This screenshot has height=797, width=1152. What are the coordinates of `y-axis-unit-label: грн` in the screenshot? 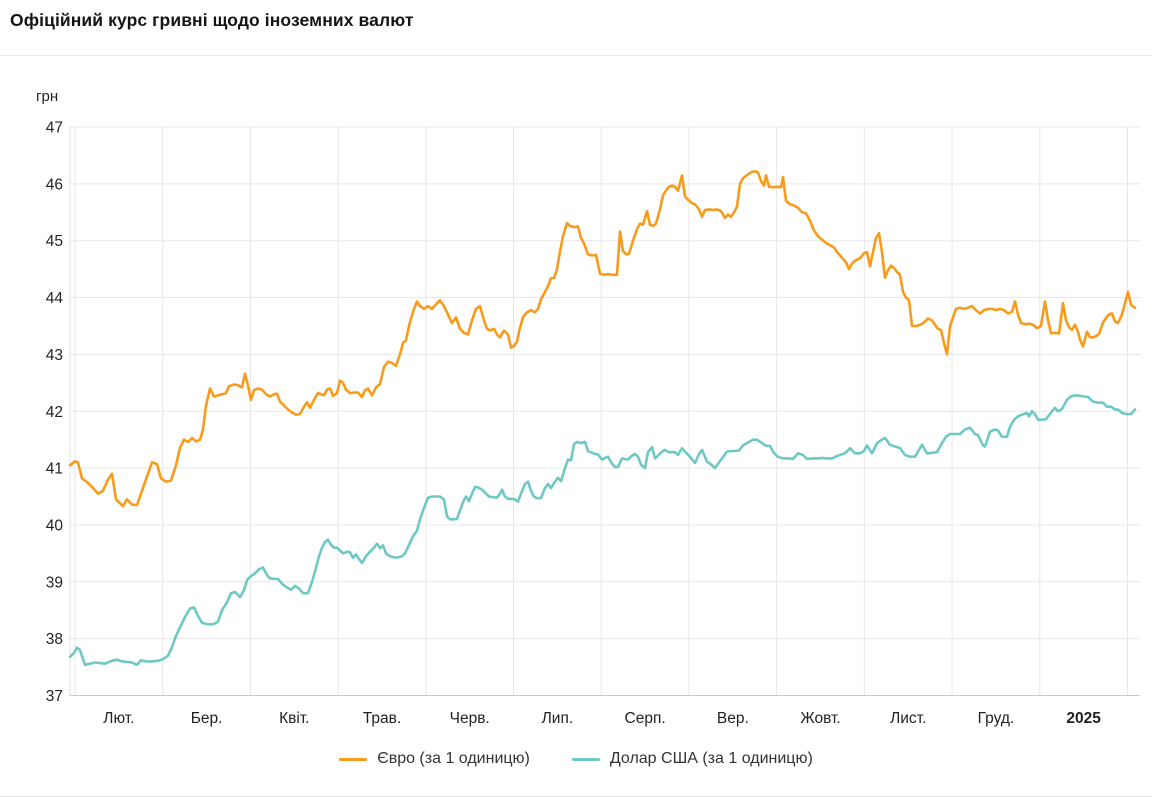 It's located at (47, 96).